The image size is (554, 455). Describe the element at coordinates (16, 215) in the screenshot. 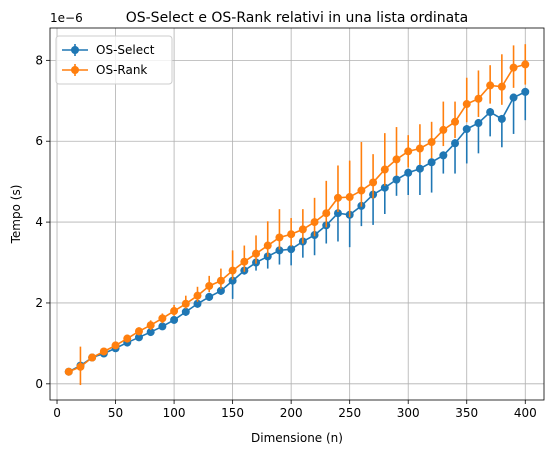

I see `y-axis-label: Tempo (s)` at that location.